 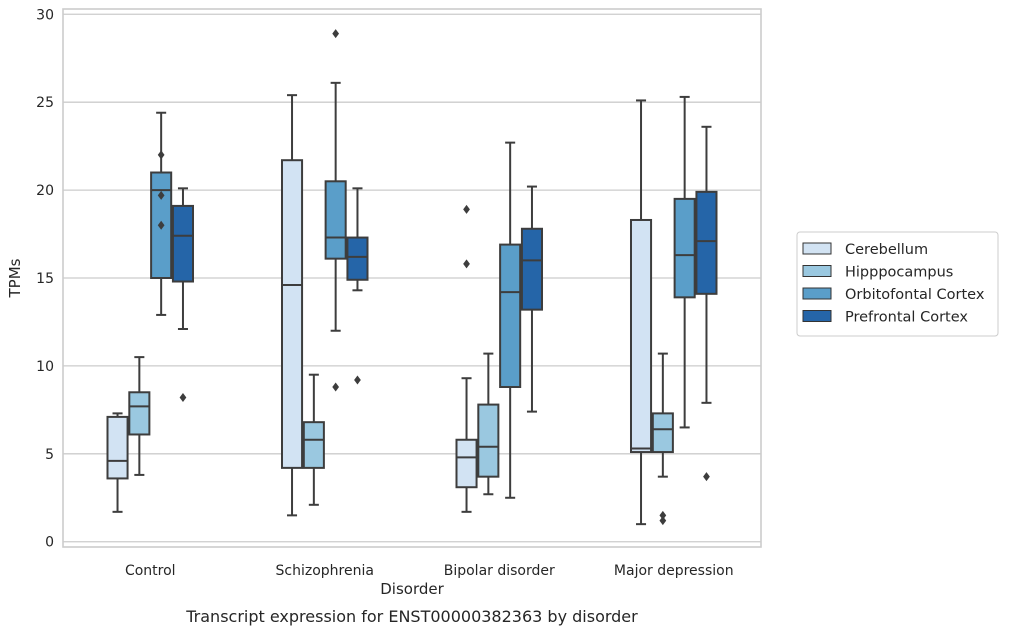 I want to click on y-tick-label: 25, so click(x=45, y=103).